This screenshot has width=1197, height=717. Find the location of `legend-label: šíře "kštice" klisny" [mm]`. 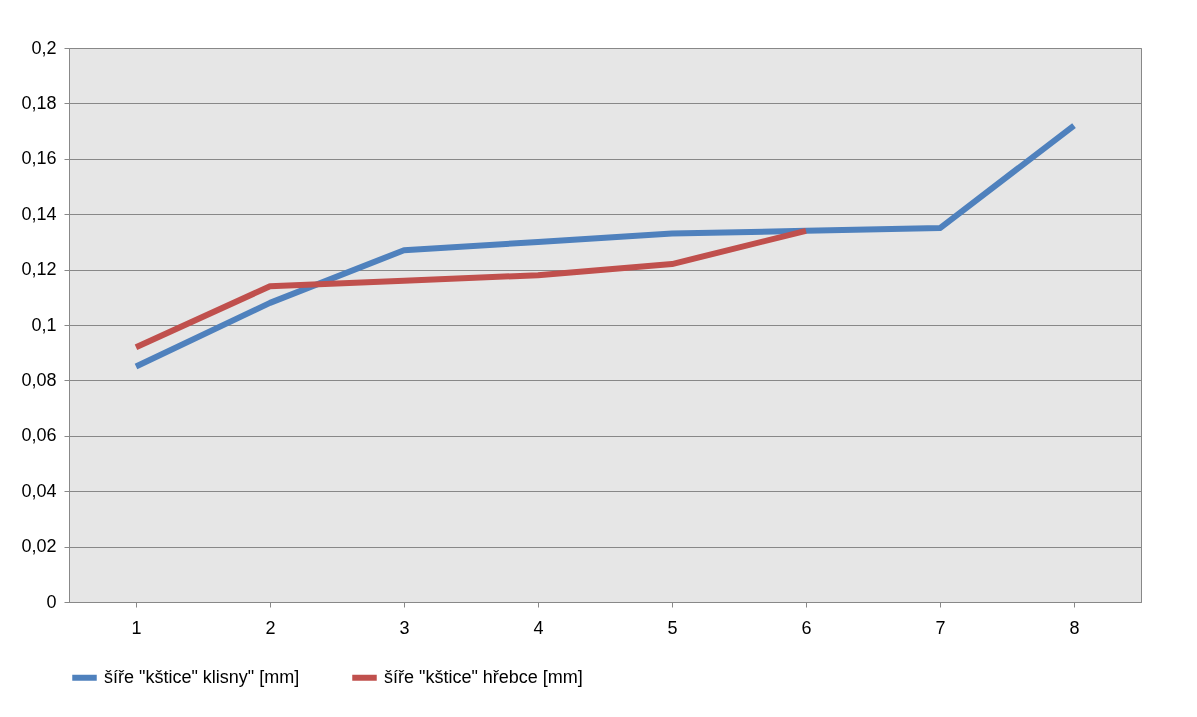

legend-label: šíře "kštice" klisny" [mm] is located at coordinates (202, 676).